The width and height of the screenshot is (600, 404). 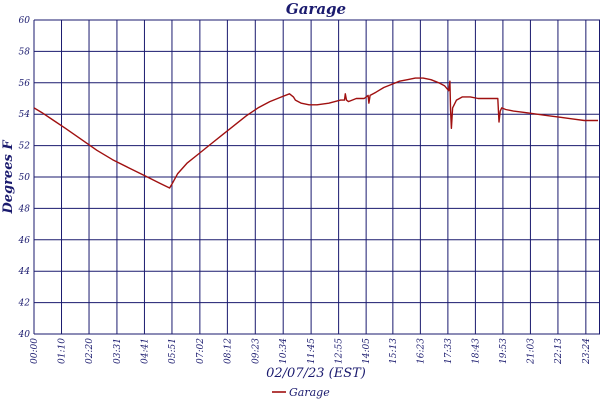 What do you see at coordinates (25, 115) in the screenshot?
I see `y-tick-label: 54` at bounding box center [25, 115].